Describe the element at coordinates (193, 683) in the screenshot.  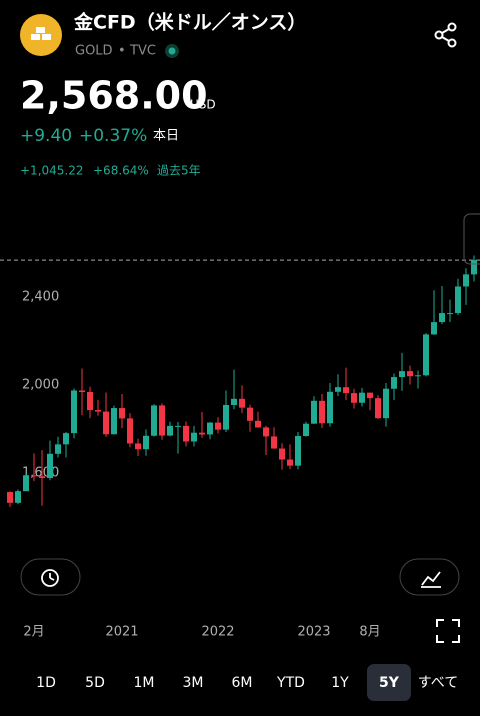
I see `range-option: 3M` at that location.